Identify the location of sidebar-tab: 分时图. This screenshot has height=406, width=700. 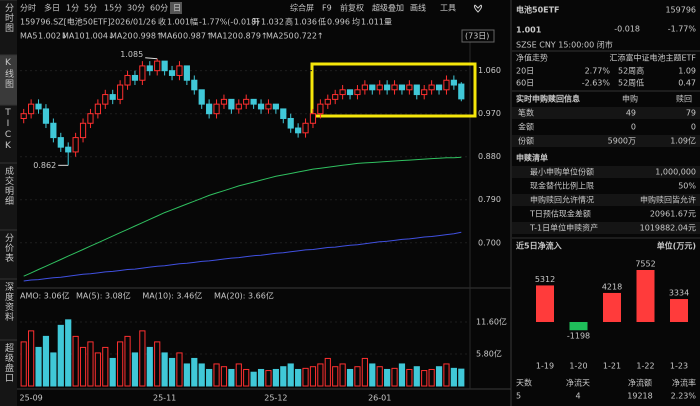
(8, 18).